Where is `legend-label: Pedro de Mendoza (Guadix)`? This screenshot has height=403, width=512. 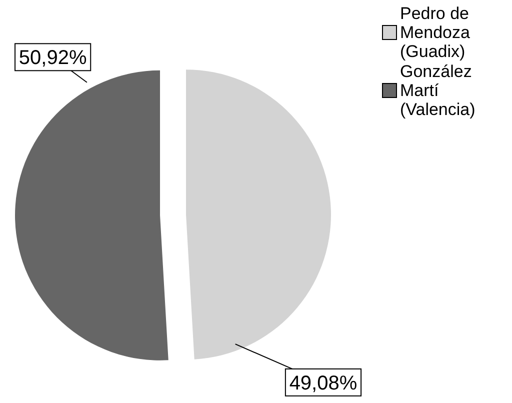 legend-label: Pedro de Mendoza (Guadix) is located at coordinates (435, 32).